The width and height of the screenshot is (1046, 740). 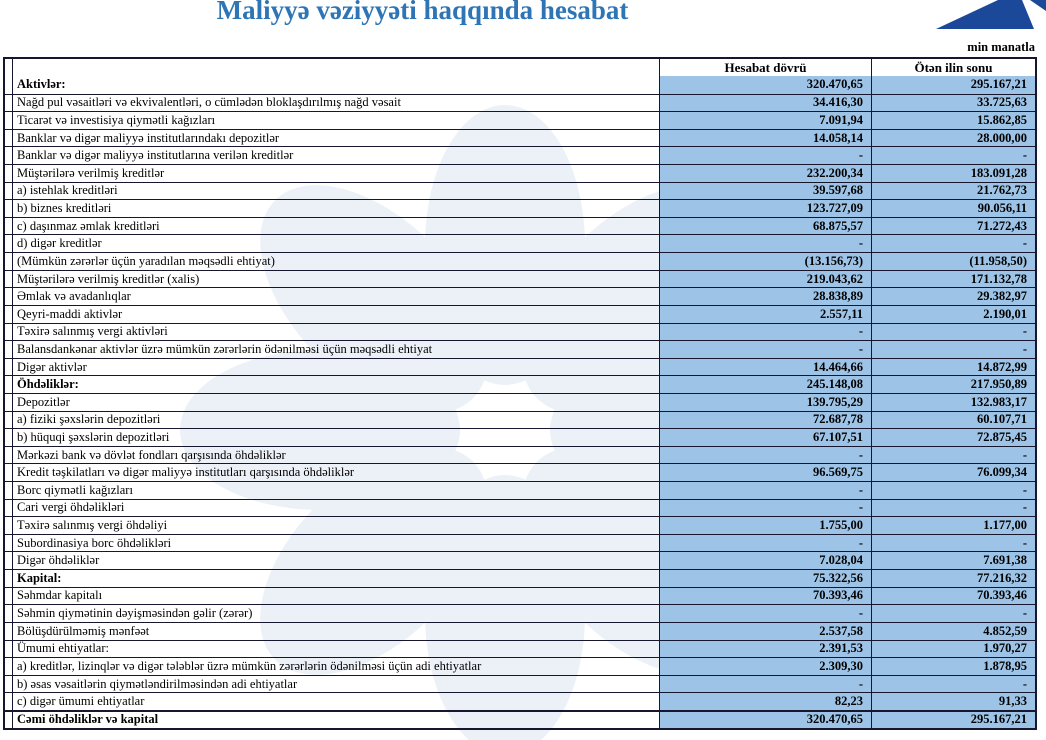 I want to click on row-label-cell: b) hüquqi şəxslərin depozitləri, so click(x=93, y=436).